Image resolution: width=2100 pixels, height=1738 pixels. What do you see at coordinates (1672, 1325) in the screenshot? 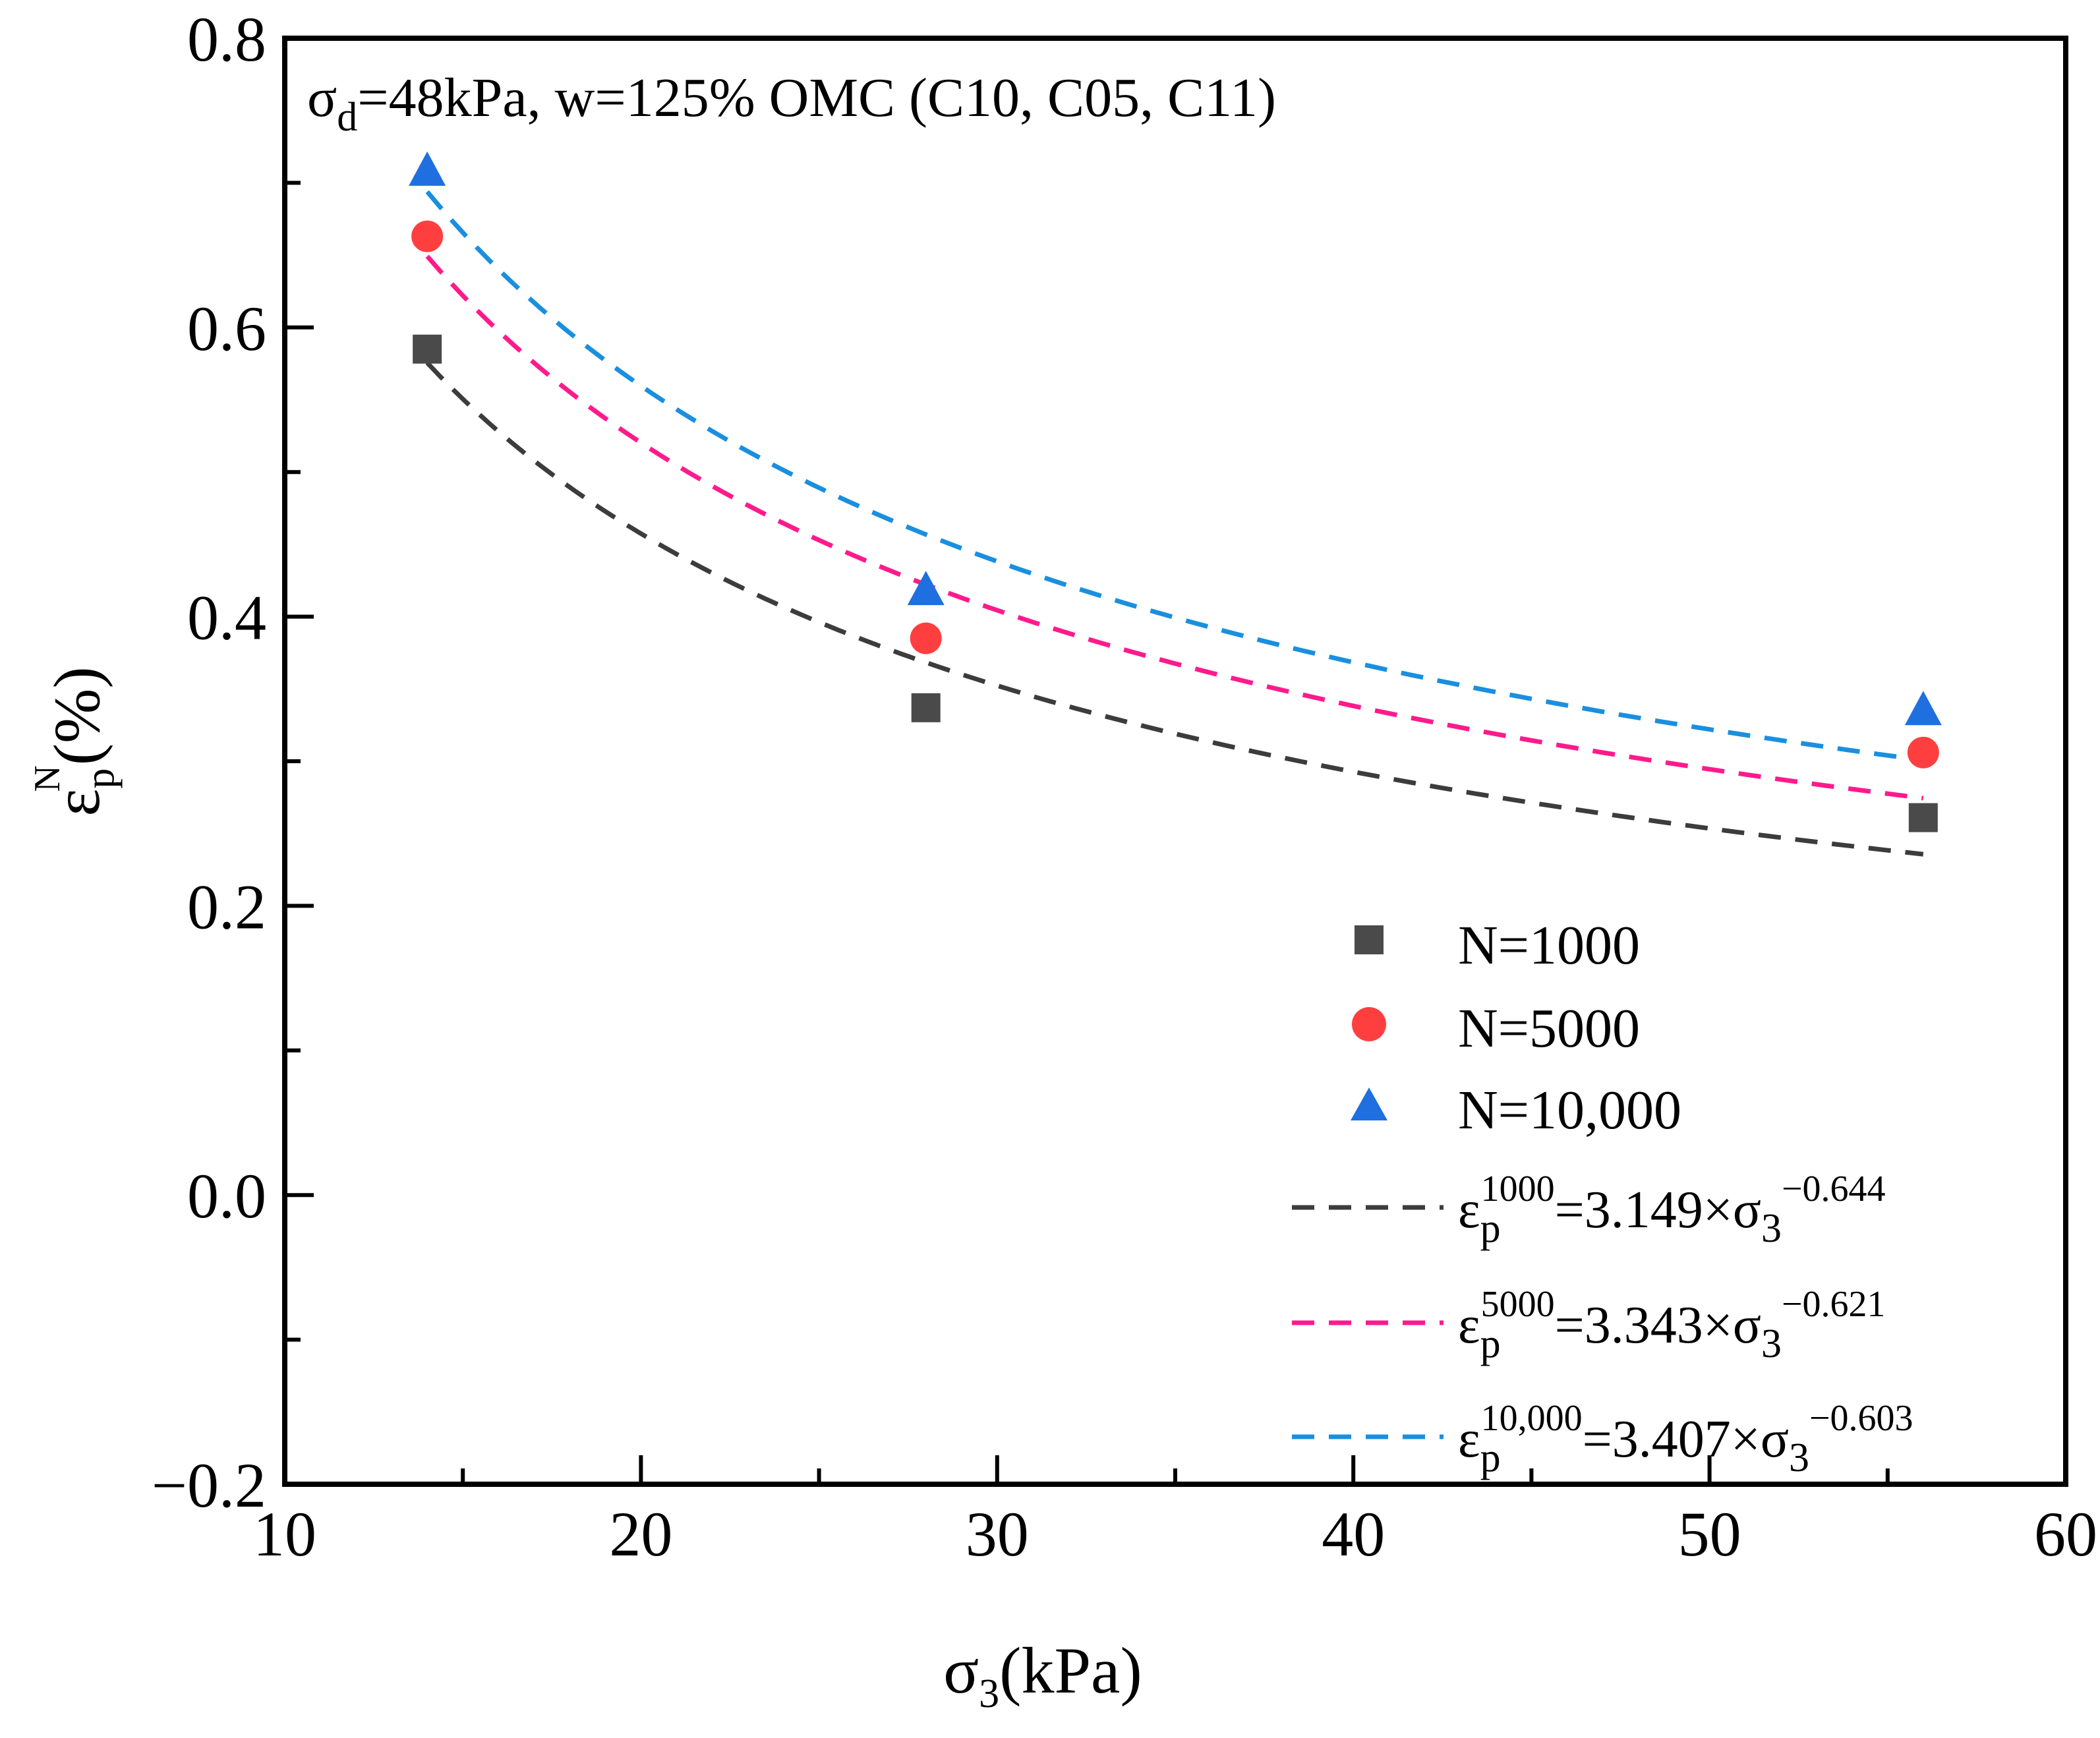
I see `legend-label-fit-5000: εp5000=3.343×σ3−0.621` at bounding box center [1672, 1325].